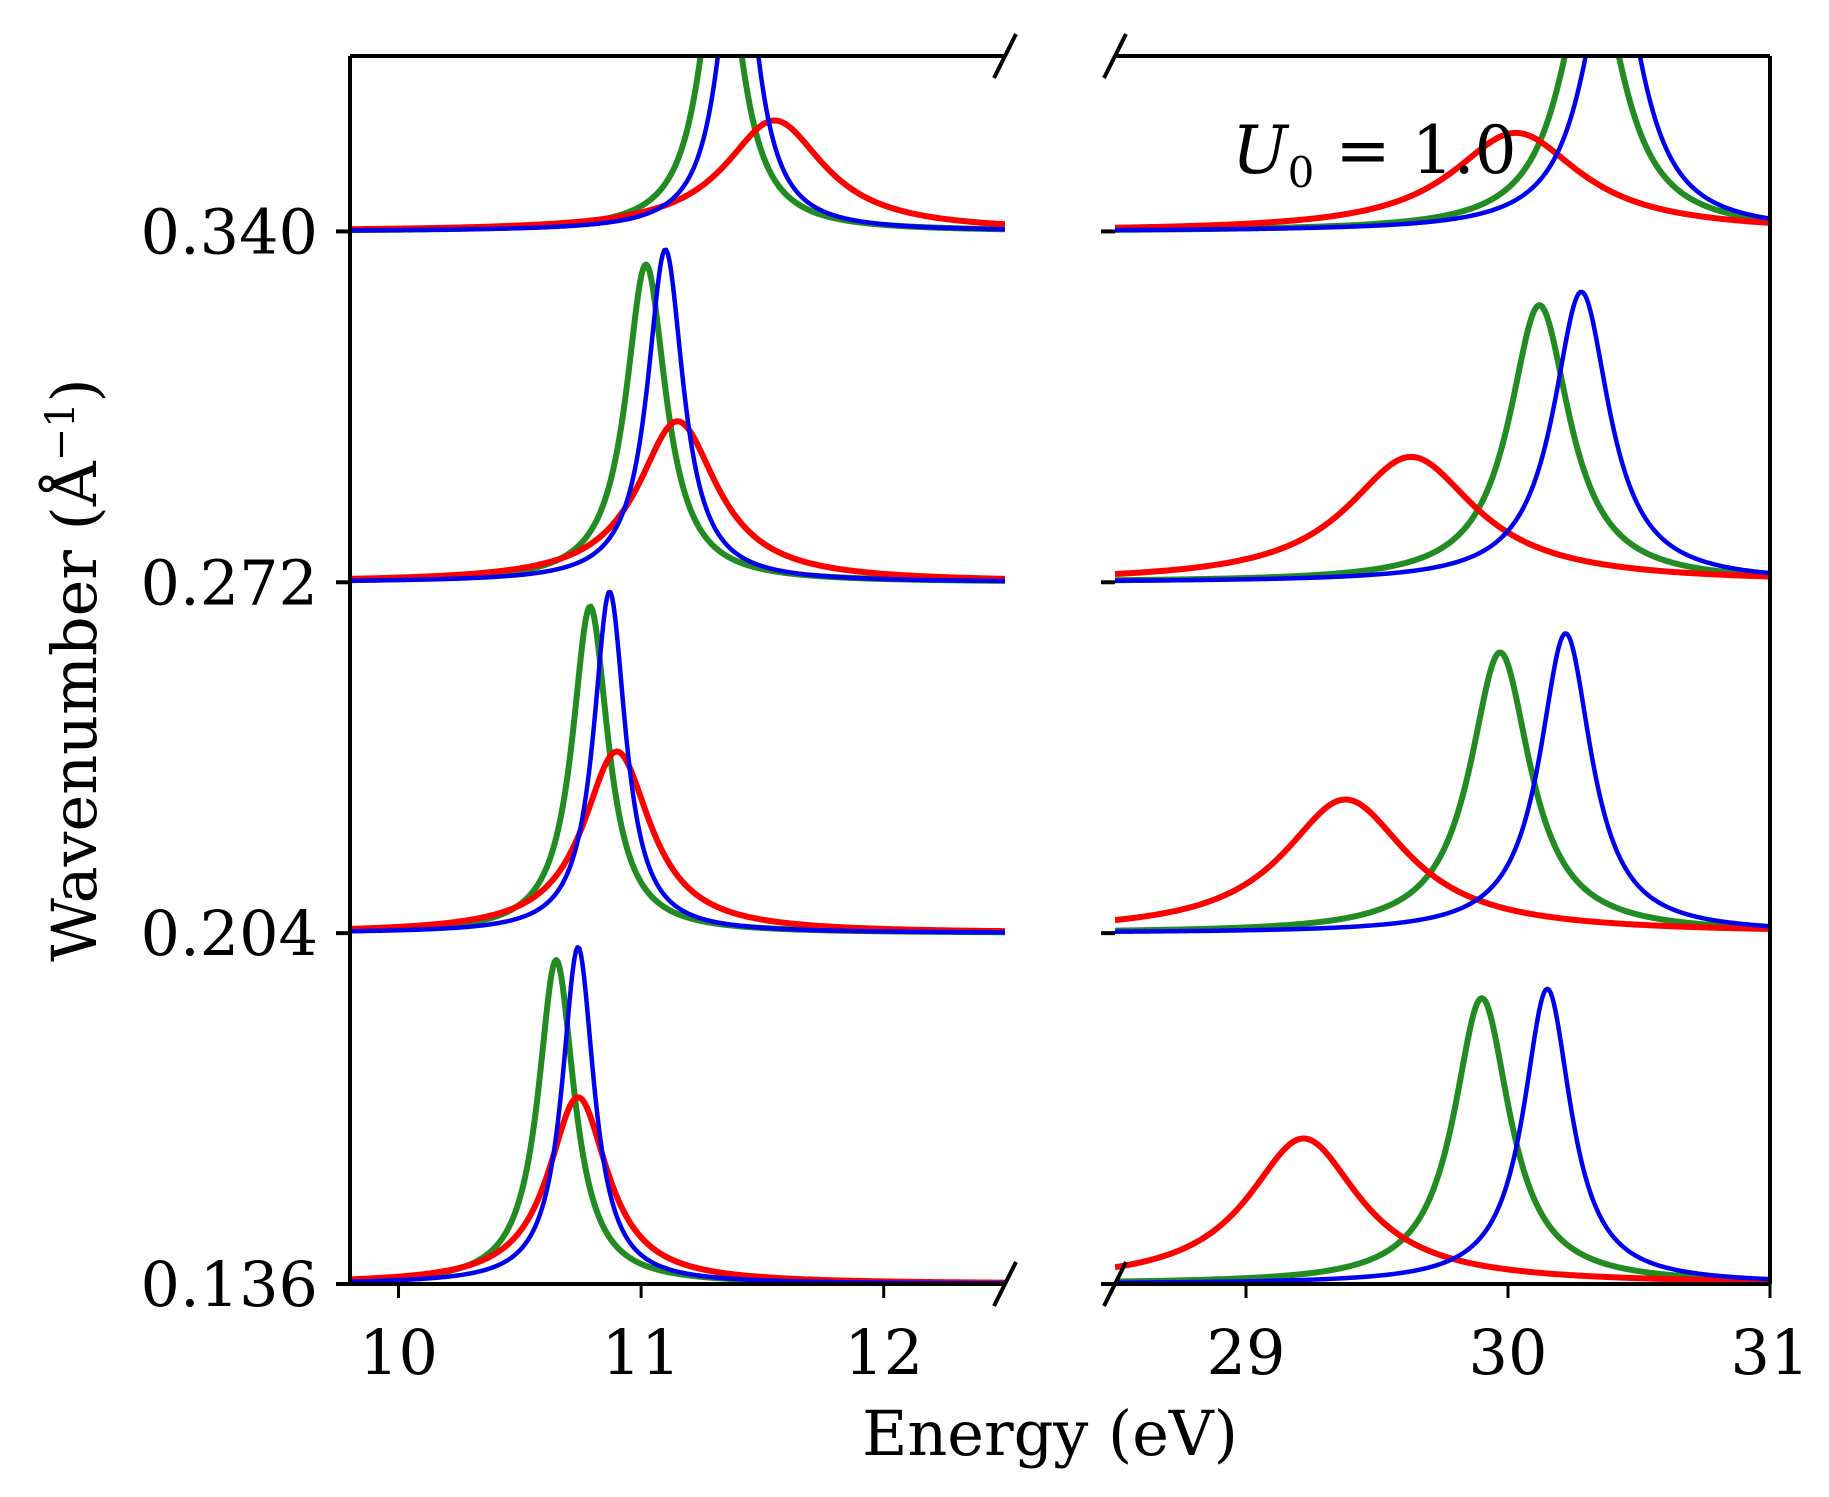  I want to click on x-tick-label: 30, so click(1508, 1352).